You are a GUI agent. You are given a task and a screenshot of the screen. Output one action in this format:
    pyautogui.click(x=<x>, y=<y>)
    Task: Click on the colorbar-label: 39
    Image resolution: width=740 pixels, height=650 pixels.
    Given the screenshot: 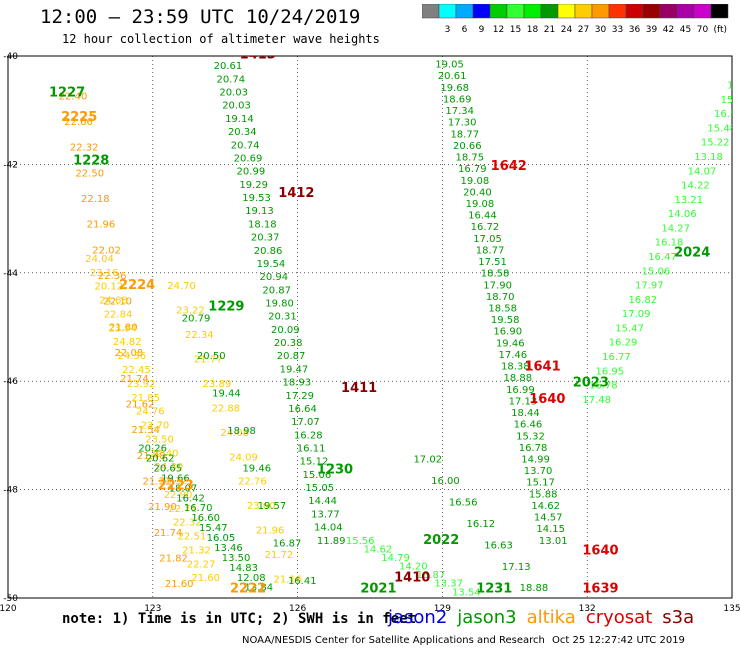 What is the action you would take?
    pyautogui.click(x=652, y=30)
    